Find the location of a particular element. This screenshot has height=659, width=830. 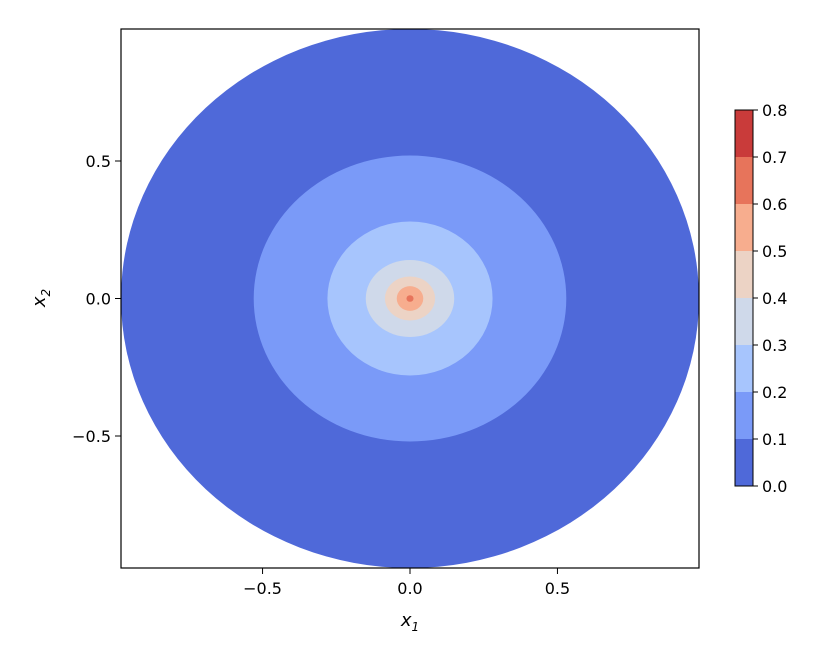

x-tick-label: 0.0 is located at coordinates (409, 588).